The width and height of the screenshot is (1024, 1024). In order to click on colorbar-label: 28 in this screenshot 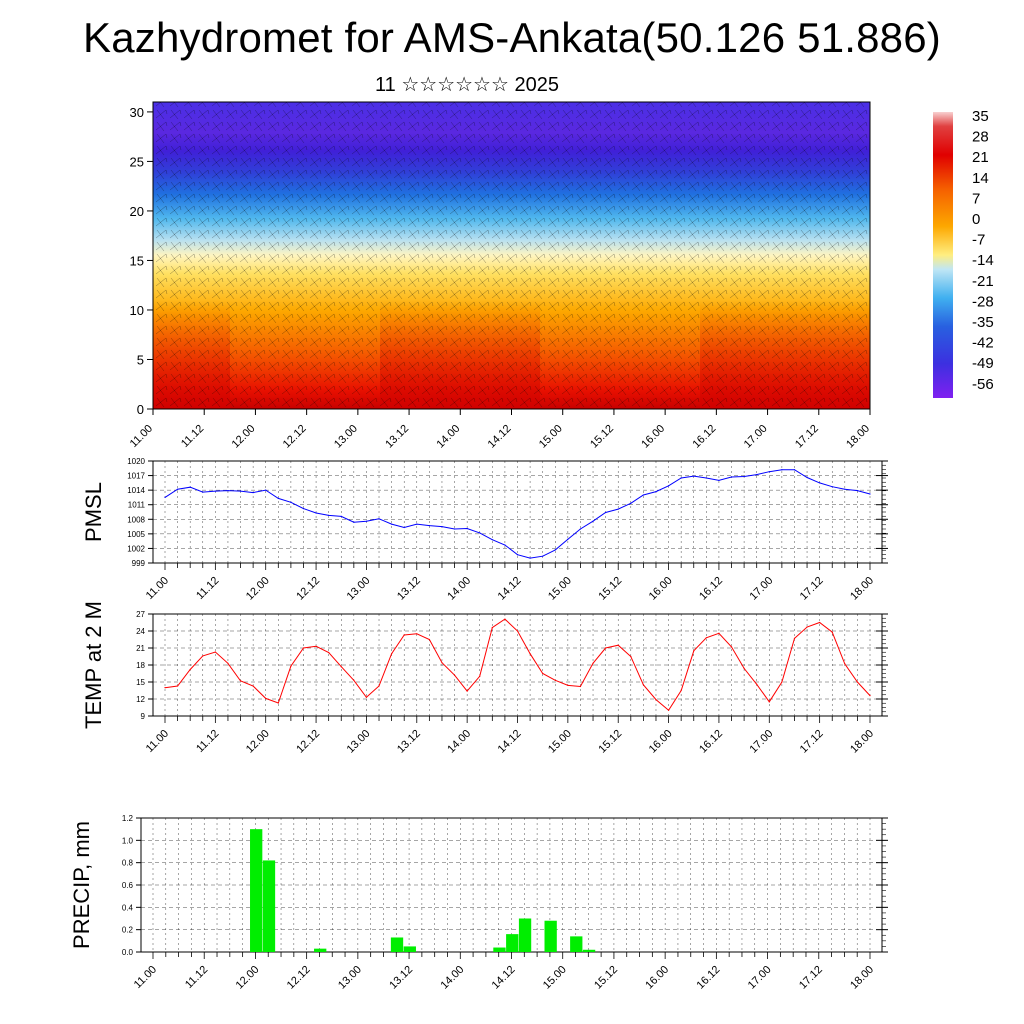, I will do `click(980, 137)`.